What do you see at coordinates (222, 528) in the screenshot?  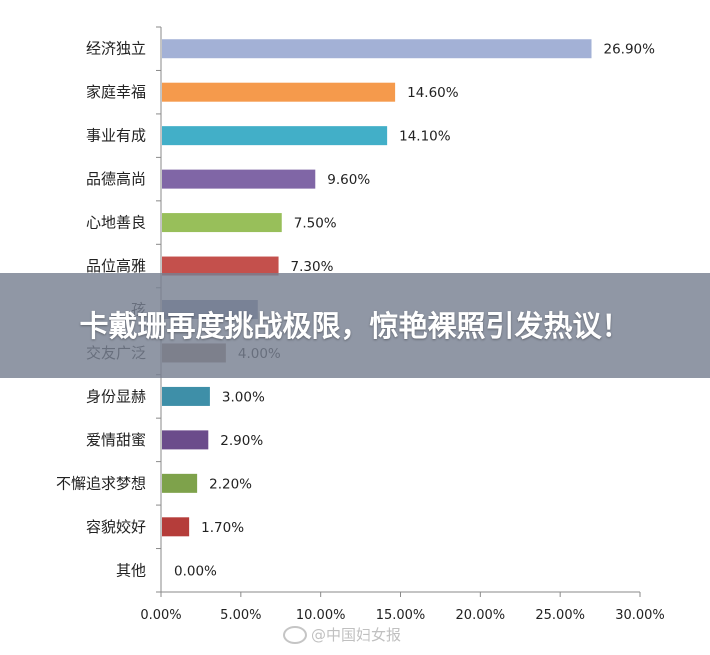 I see `value-label: 1.70%` at bounding box center [222, 528].